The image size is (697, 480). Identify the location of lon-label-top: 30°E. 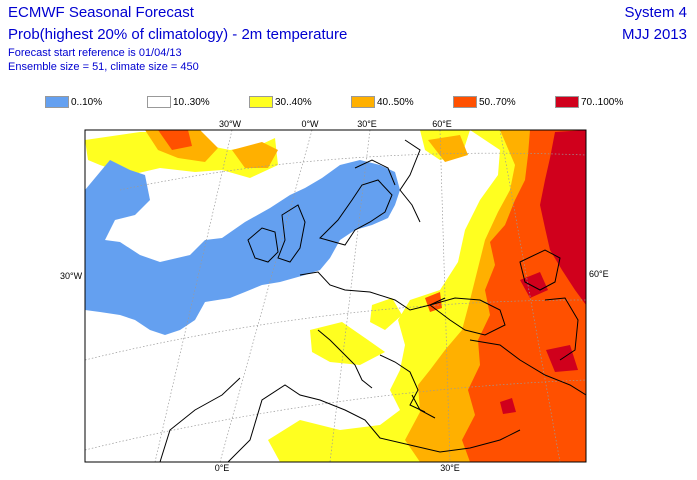
(367, 124).